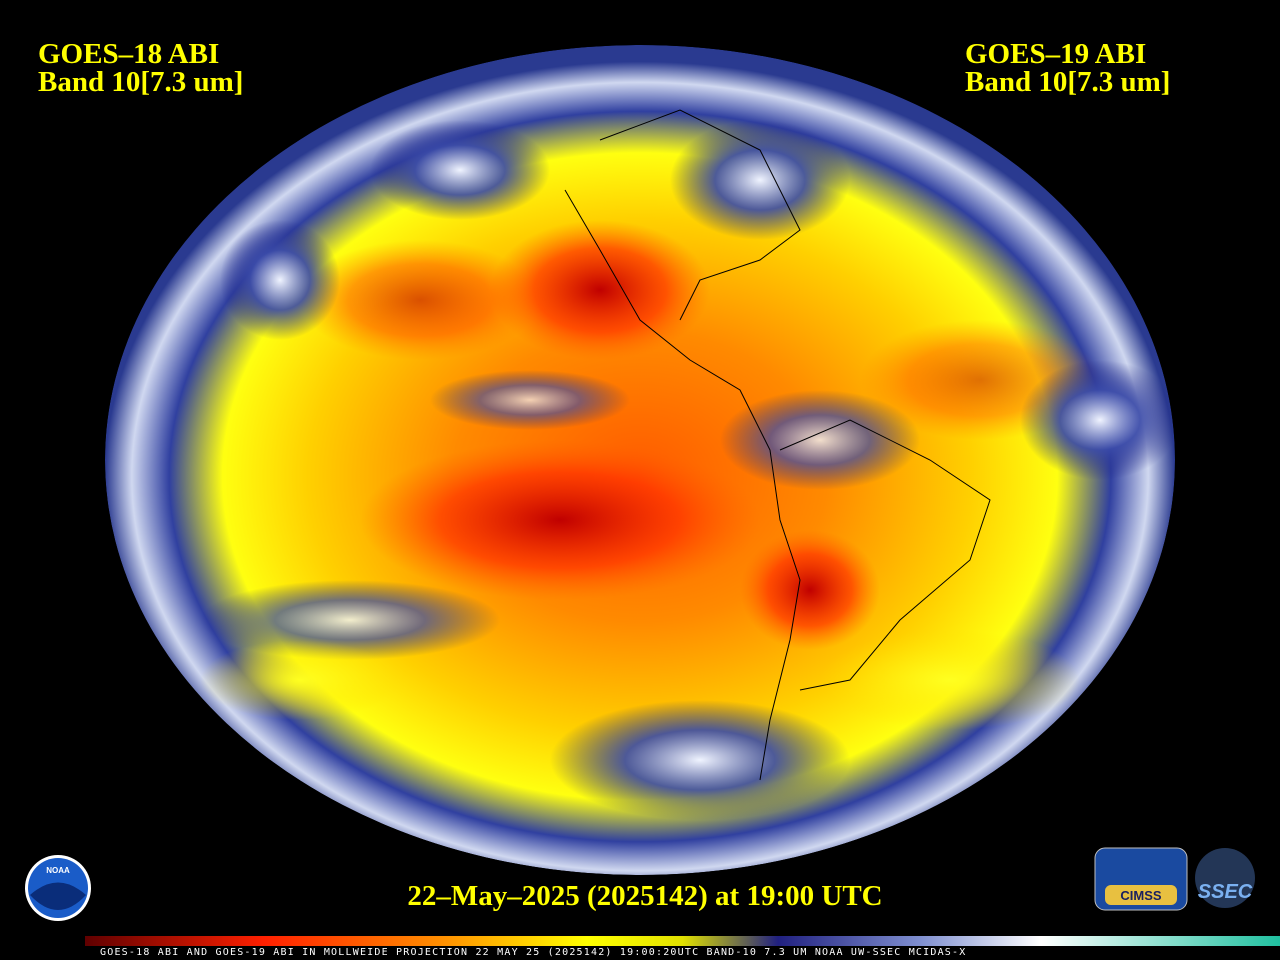  I want to click on cimss-banner, so click(1141, 895).